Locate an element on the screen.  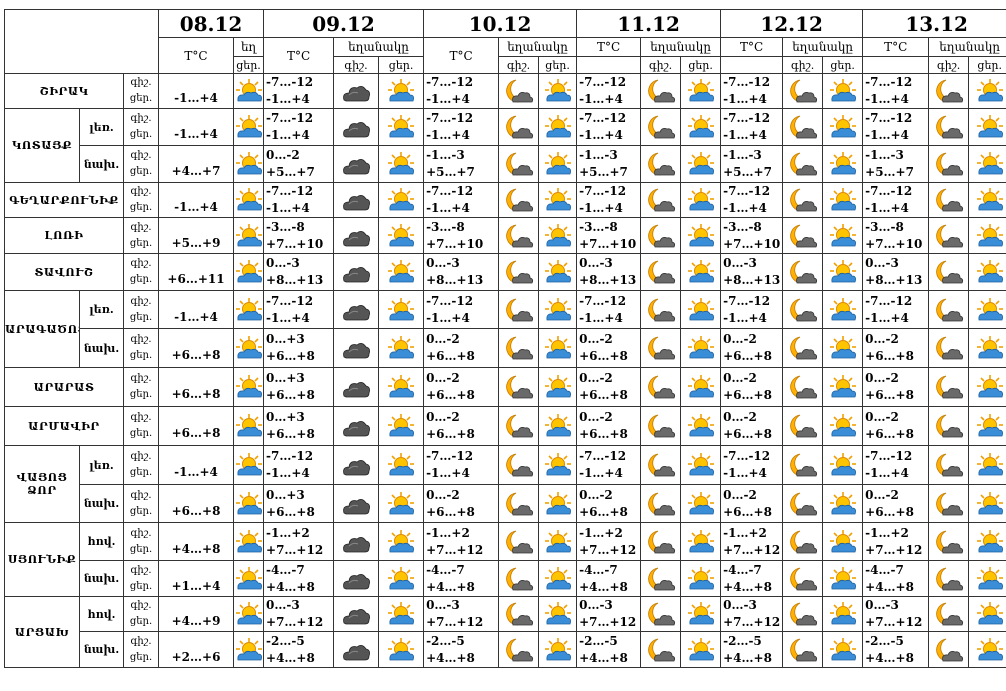
night-temp: -1…-3 is located at coordinates (884, 155).